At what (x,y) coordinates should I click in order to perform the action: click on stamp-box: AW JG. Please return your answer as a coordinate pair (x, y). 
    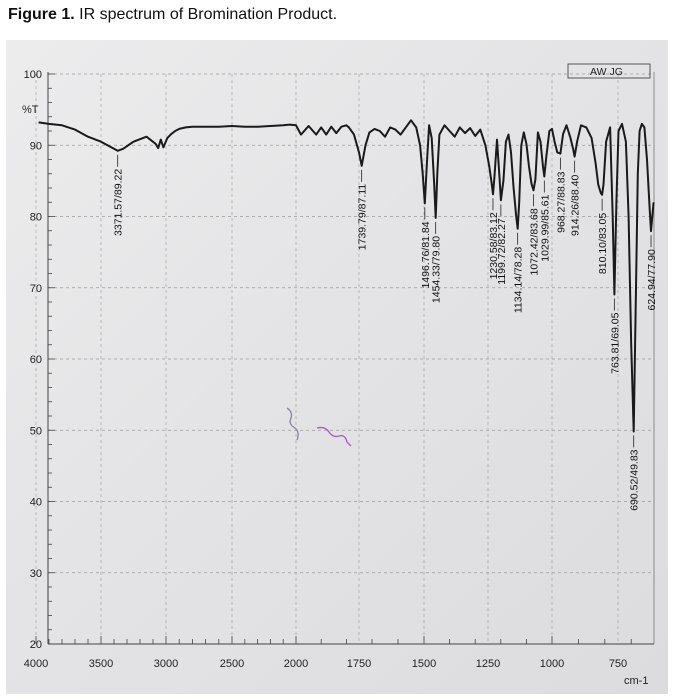
    Looking at the image, I should click on (609, 71).